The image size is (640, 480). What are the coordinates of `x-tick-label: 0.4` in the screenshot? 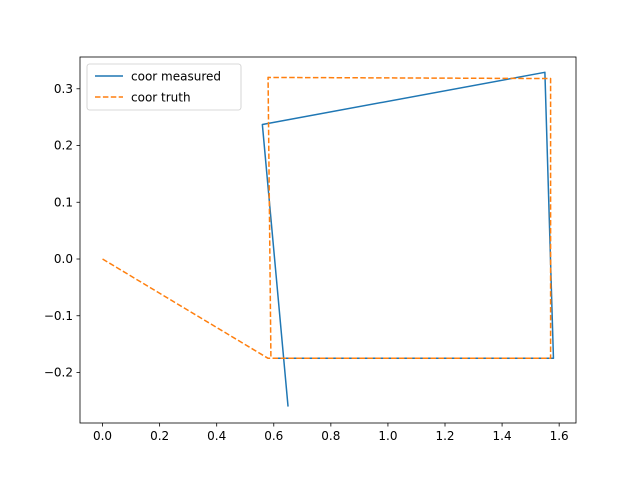 It's located at (216, 436).